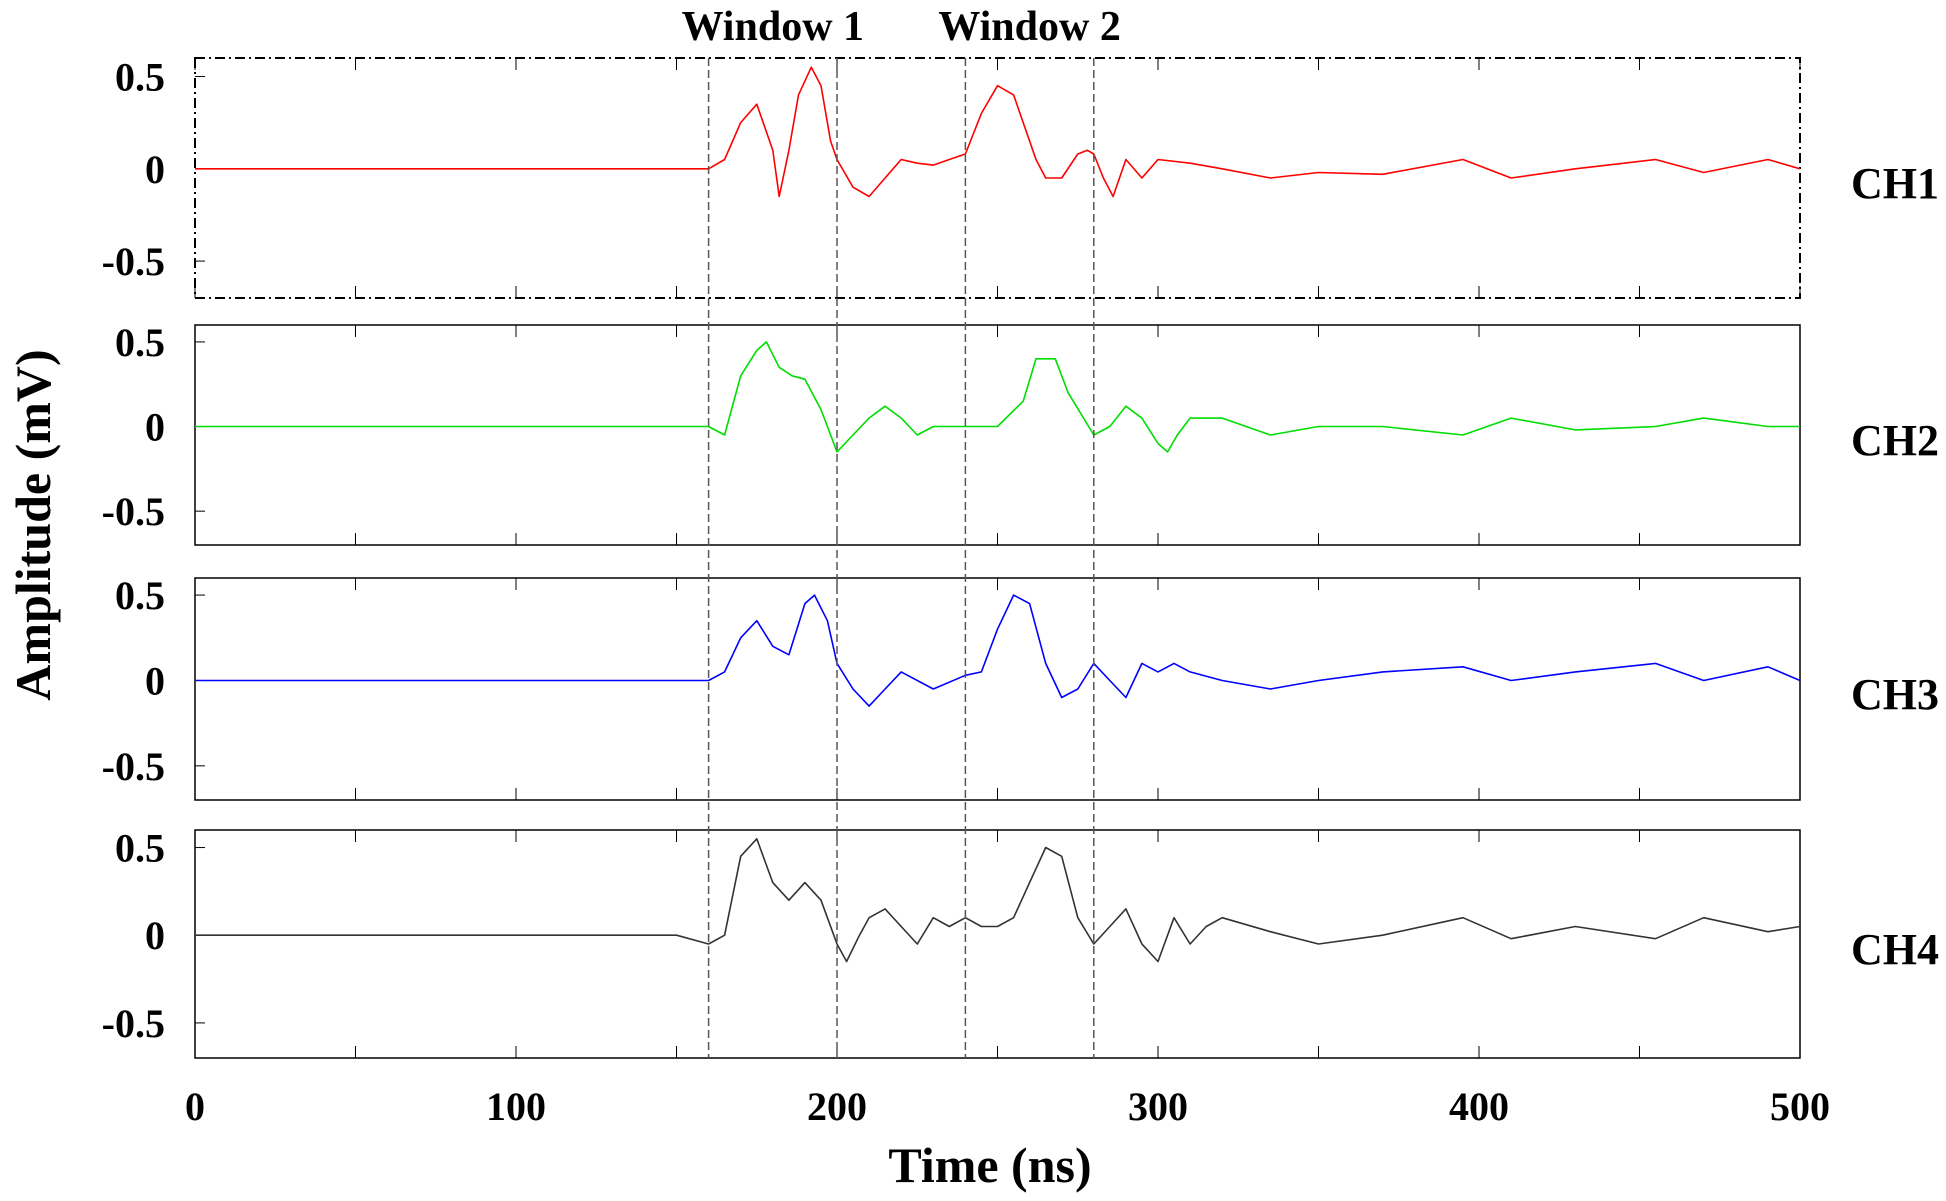 The width and height of the screenshot is (1946, 1201). Describe the element at coordinates (998, 650) in the screenshot. I see `series-line-ch3` at that location.